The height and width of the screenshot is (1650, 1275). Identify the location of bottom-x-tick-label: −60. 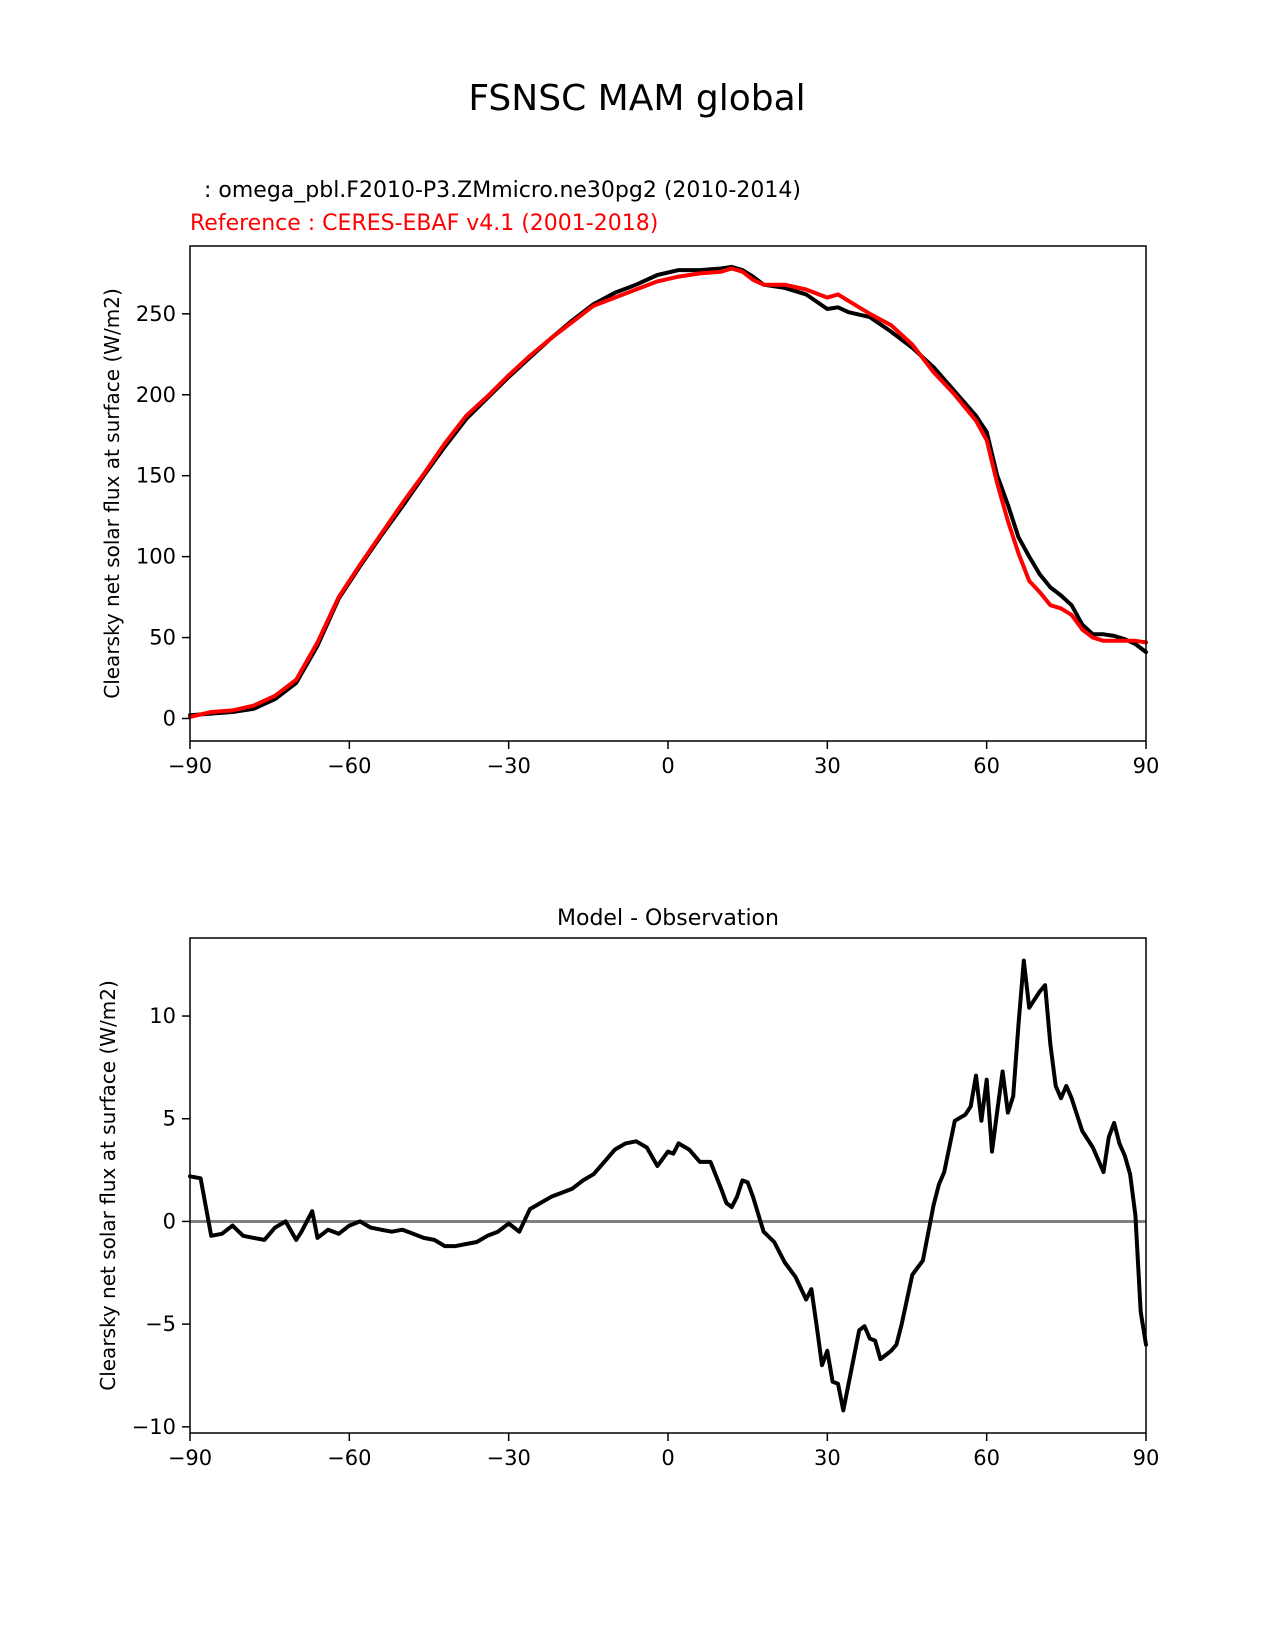
(349, 1458).